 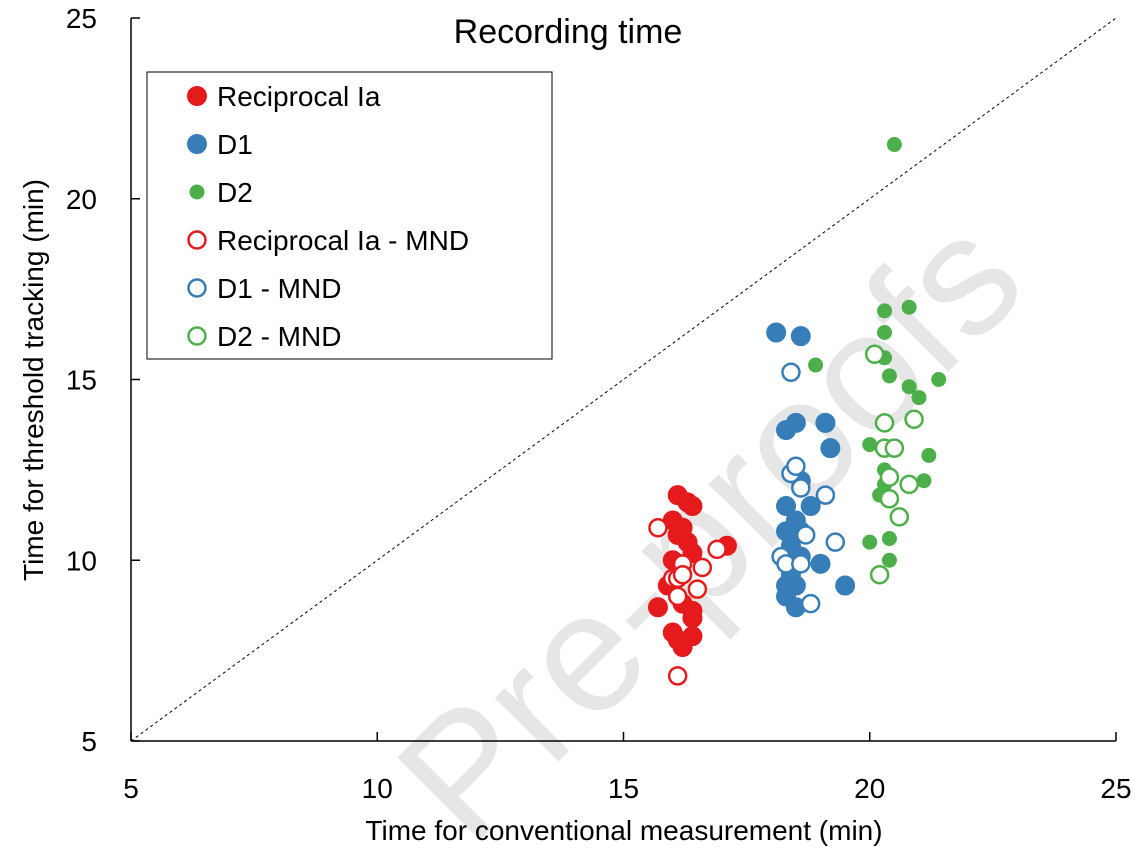 I want to click on x-ticks: 5 10 15 20 25, so click(x=627, y=768).